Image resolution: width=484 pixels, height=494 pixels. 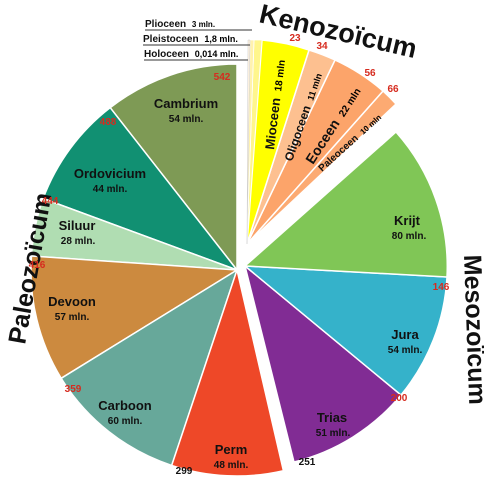 What do you see at coordinates (184, 471) in the screenshot?
I see `label-perm-age: 299` at bounding box center [184, 471].